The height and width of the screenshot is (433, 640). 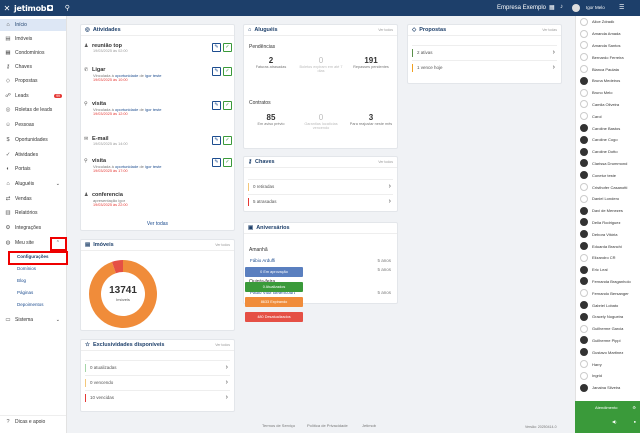 What do you see at coordinates (595, 7) in the screenshot?
I see `user-name: Igor Melo` at bounding box center [595, 7].